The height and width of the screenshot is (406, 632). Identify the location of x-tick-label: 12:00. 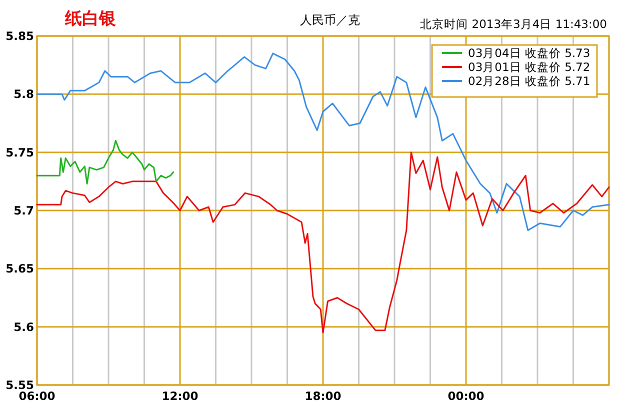
(180, 396).